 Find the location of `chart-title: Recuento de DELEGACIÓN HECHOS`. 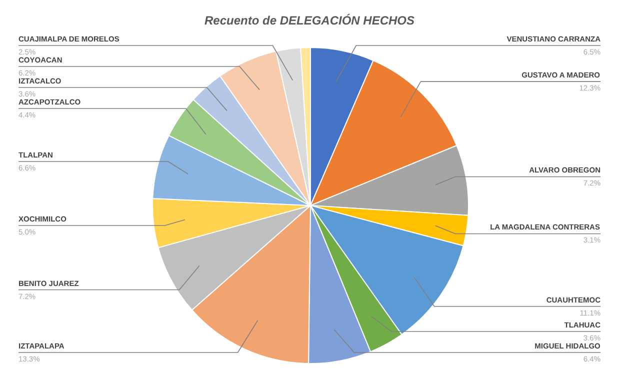

chart-title: Recuento de DELEGACIÓN HECHOS is located at coordinates (309, 21).